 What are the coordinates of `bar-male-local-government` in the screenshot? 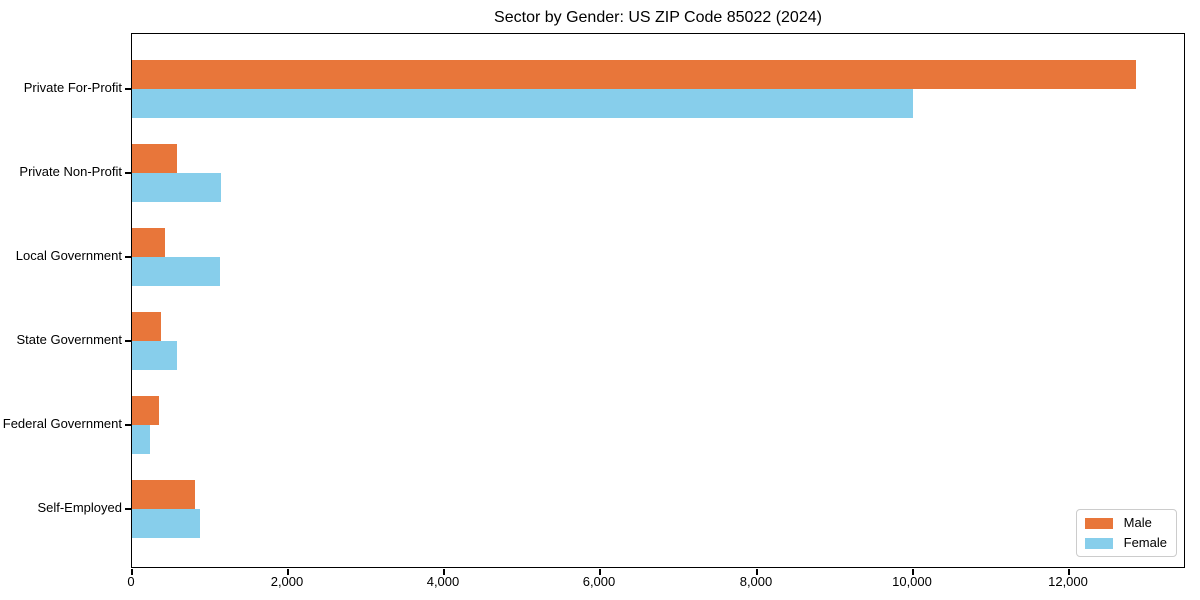 It's located at (148, 242).